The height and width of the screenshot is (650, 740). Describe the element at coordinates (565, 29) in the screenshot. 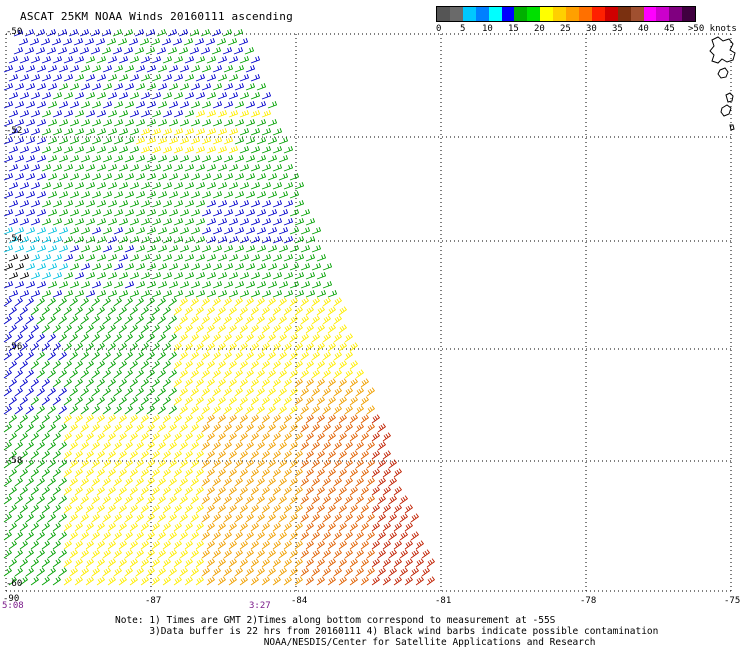

I see `legend-label-25: 25` at that location.